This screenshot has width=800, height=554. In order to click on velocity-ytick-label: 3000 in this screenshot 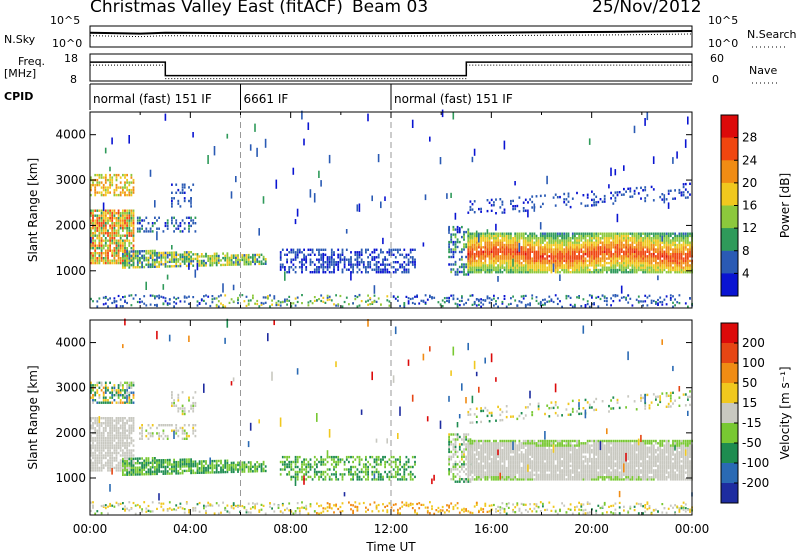, I will do `click(70, 388)`.